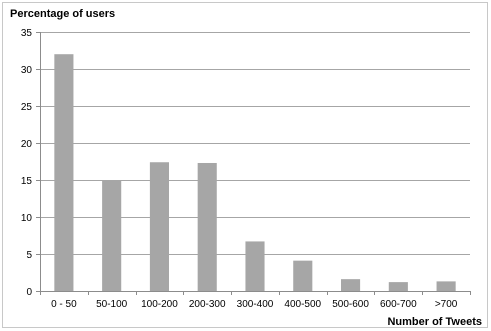 The width and height of the screenshot is (491, 331). I want to click on x-tick-label: 500-600, so click(350, 304).